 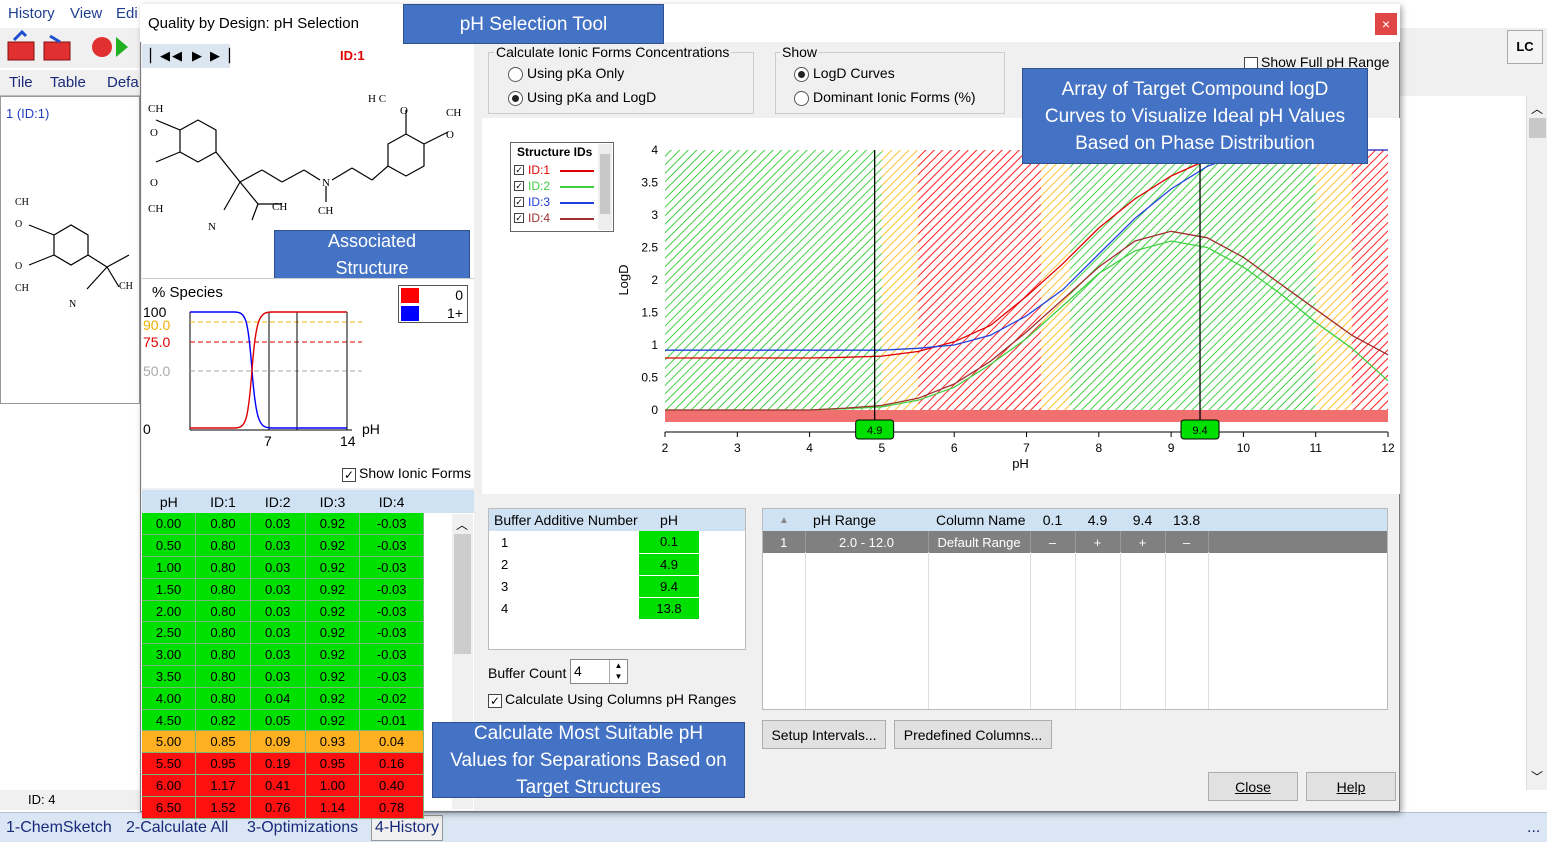 I want to click on table-cell: 2.0 - 12.0, so click(x=867, y=542).